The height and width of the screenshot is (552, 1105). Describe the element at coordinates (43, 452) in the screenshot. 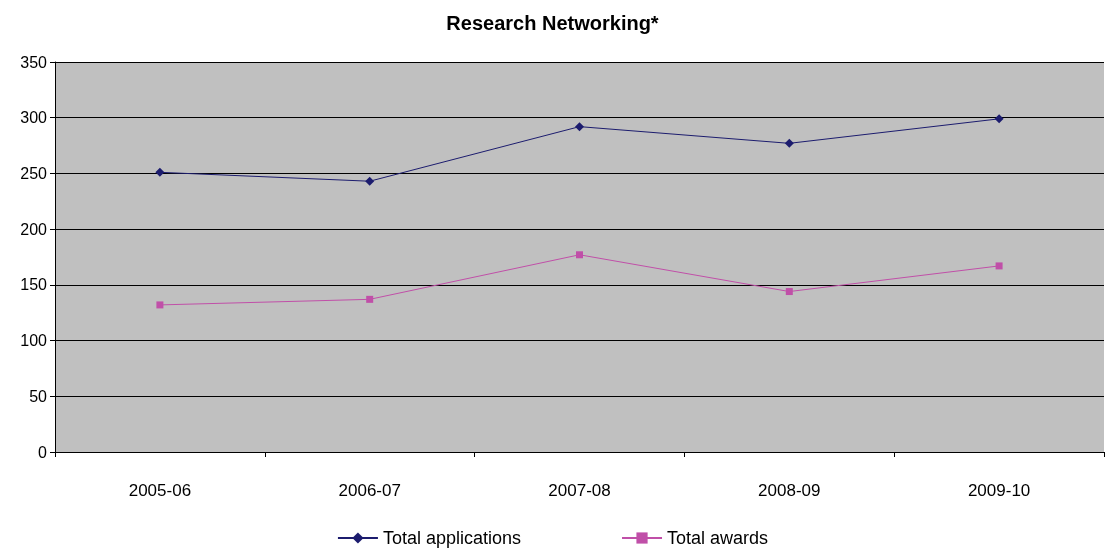

I see `y-tick-label: 0` at that location.